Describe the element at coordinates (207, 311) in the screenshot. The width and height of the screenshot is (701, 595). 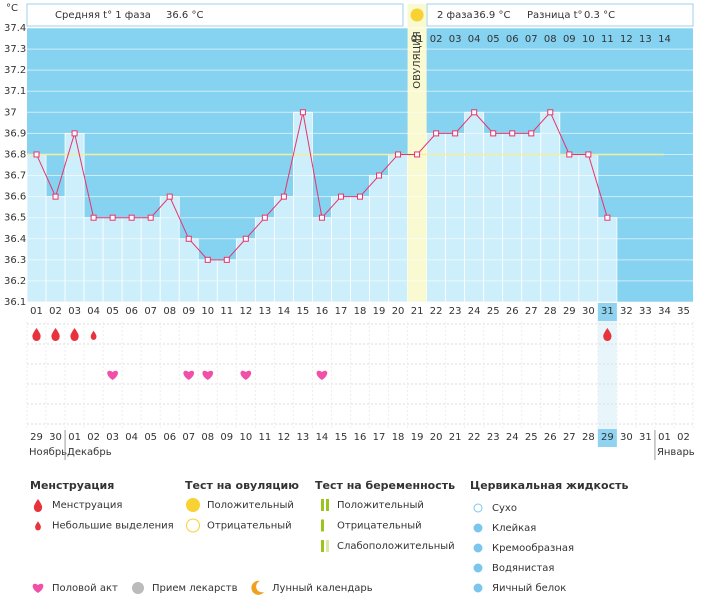
I see `x-tick-label: 10` at that location.